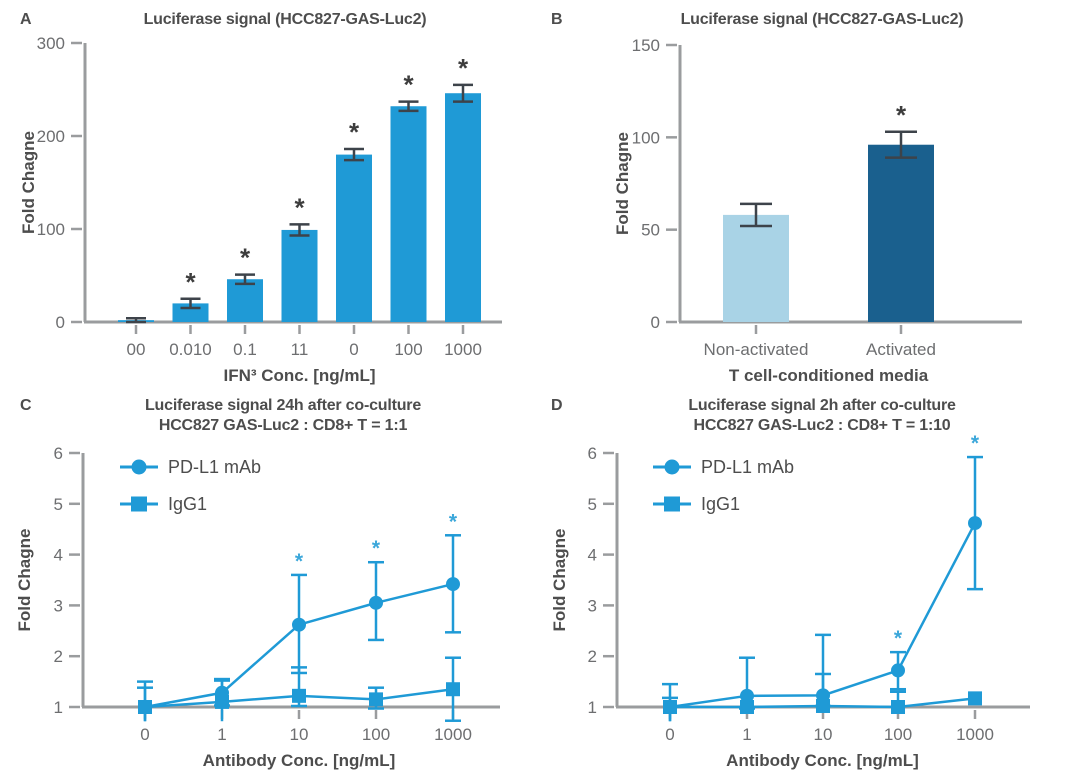 The width and height of the screenshot is (1080, 773). I want to click on y-tick-label: 1, so click(592, 707).